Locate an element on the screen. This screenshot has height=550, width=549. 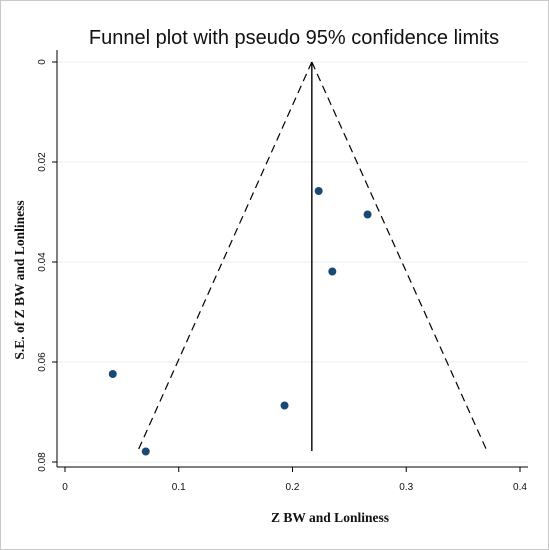
x-tick-label-1: 0.1 is located at coordinates (179, 487).